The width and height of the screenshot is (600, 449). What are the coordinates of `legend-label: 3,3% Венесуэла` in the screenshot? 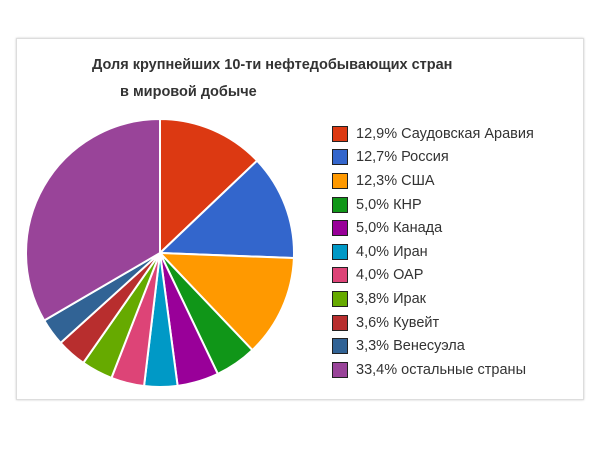 It's located at (410, 346).